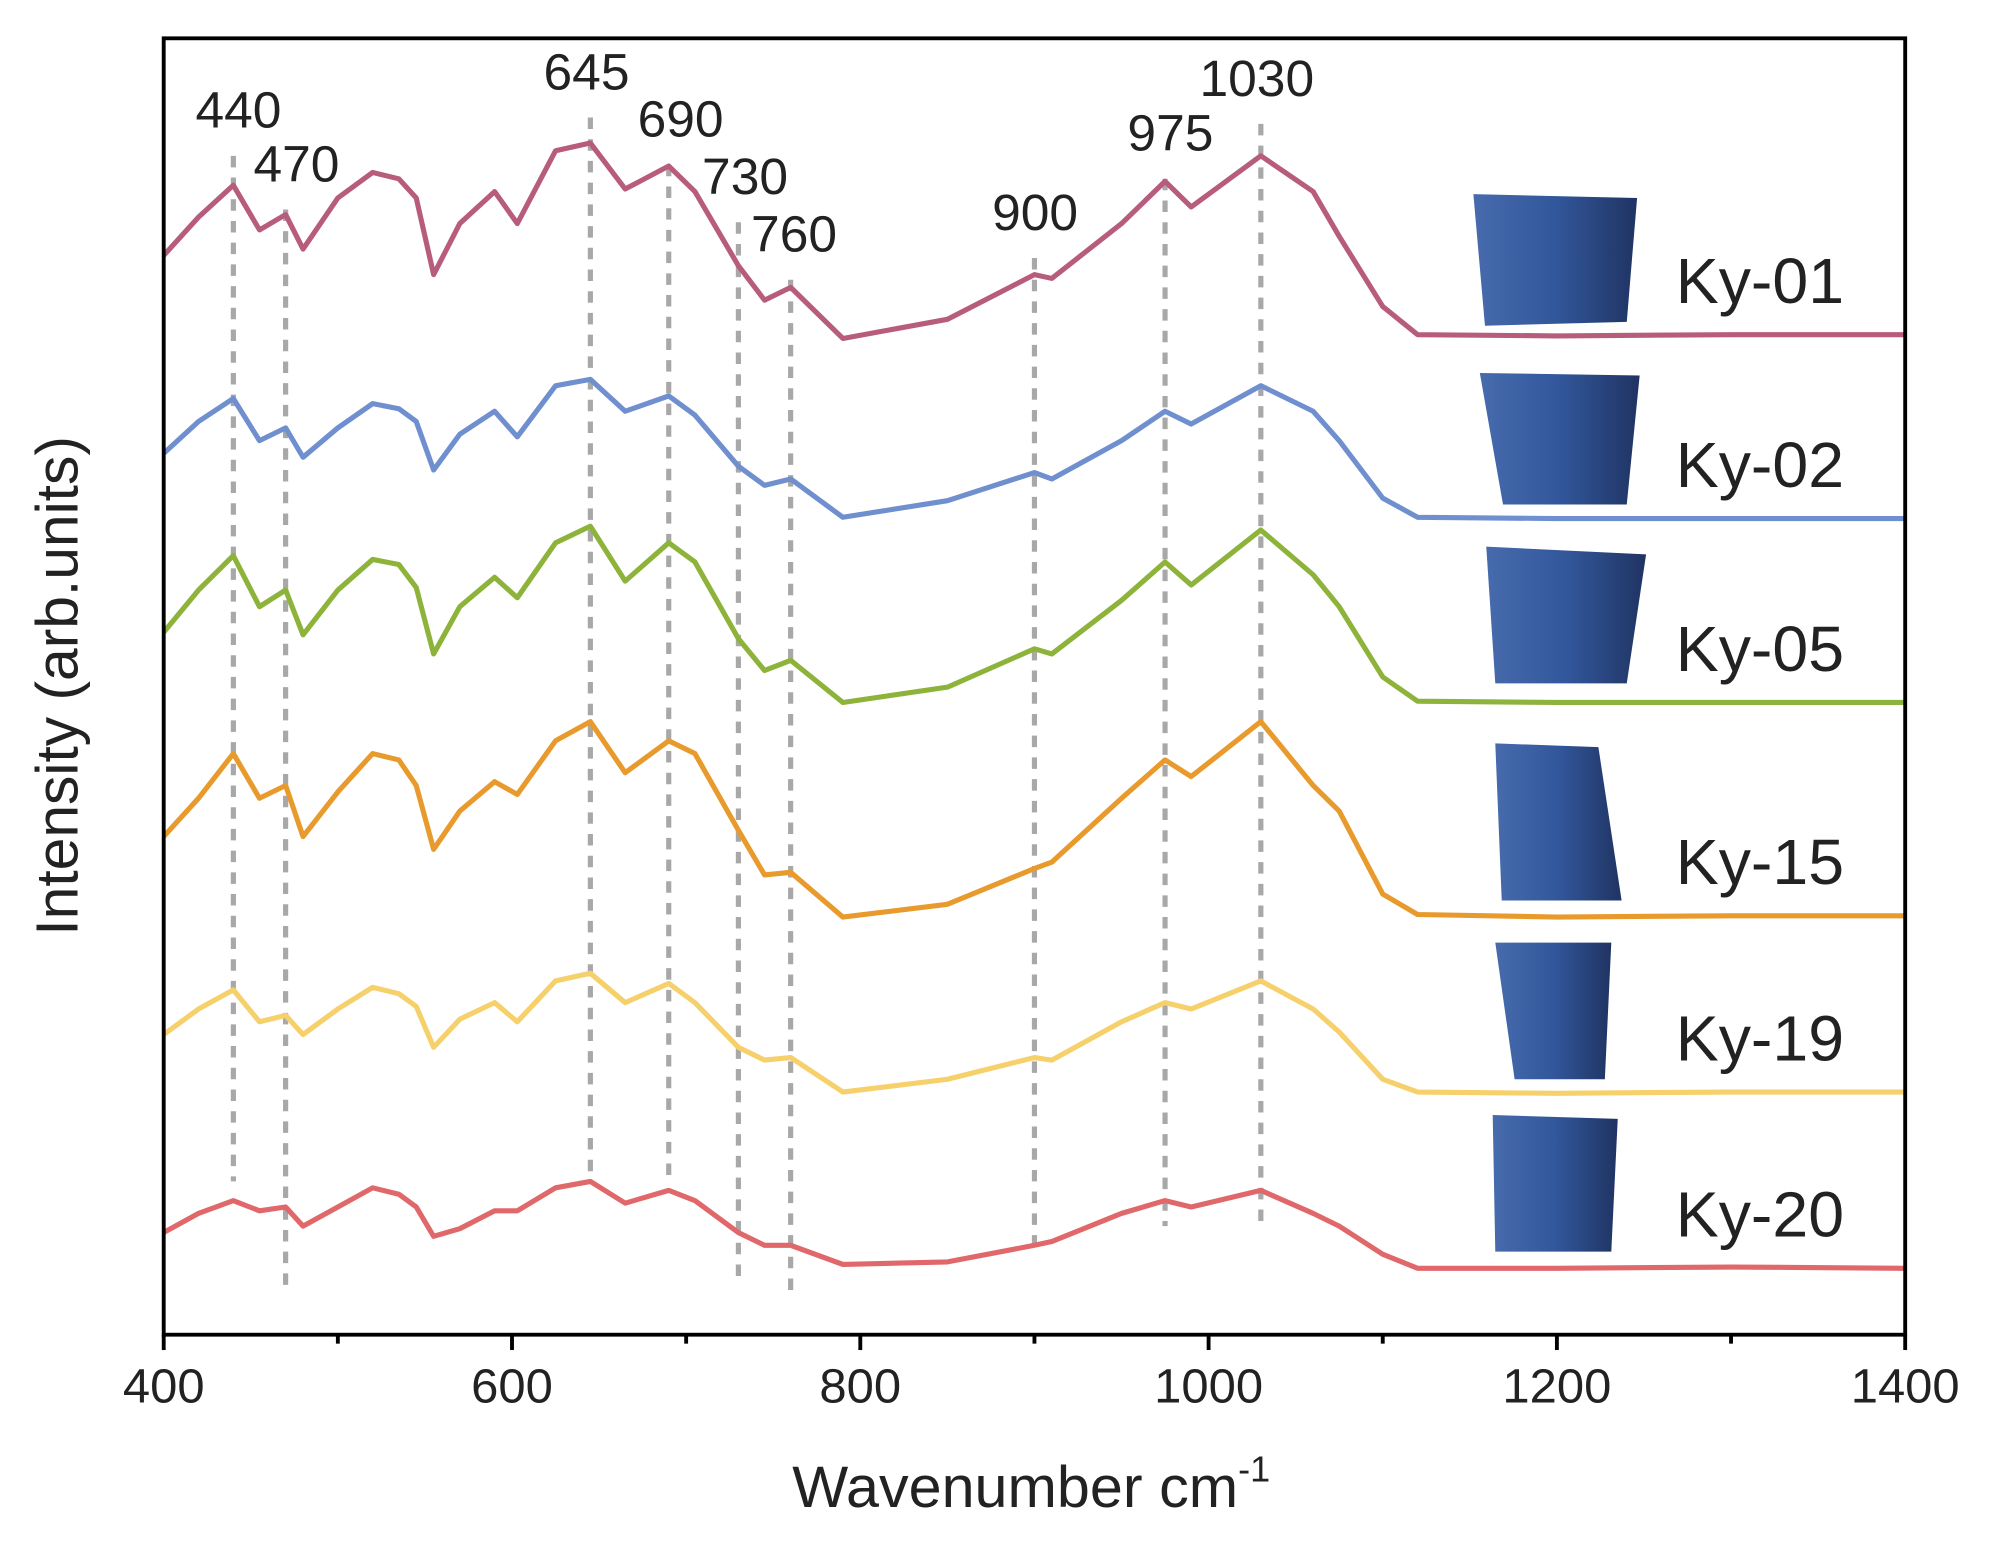 This screenshot has height=1548, width=1998. Describe the element at coordinates (1760, 1039) in the screenshot. I see `legend-label: Ky-19` at that location.